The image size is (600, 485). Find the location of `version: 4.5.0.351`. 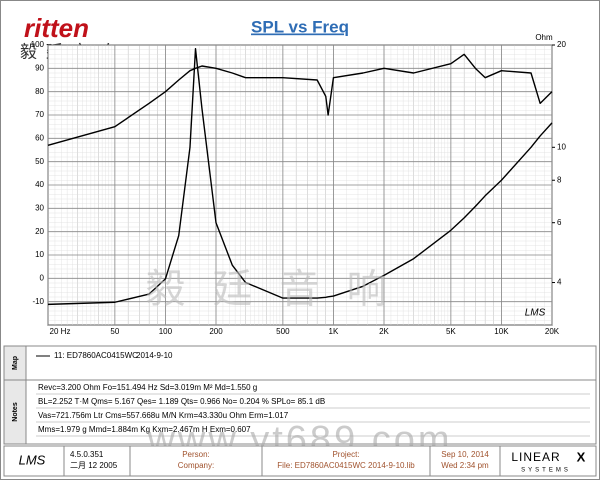

version: 4.5.0.351 is located at coordinates (87, 454).